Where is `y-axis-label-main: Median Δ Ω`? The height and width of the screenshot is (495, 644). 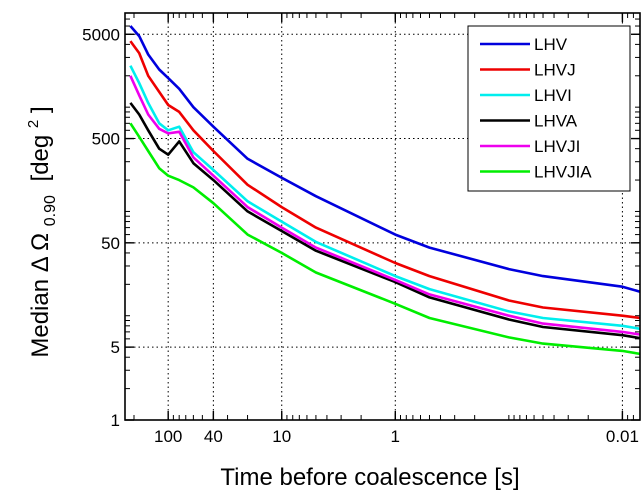
y-axis-label-main: Median Δ Ω is located at coordinates (40, 295).